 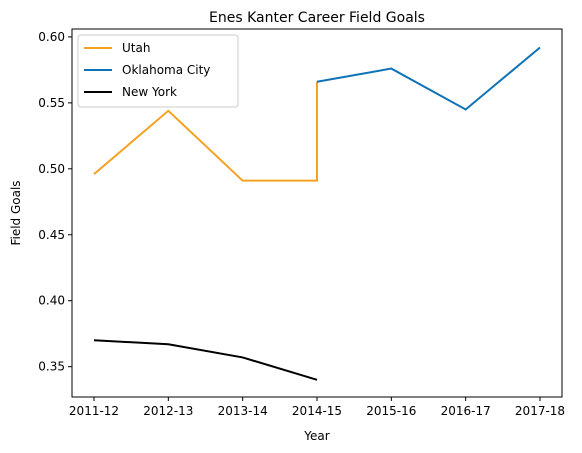 I want to click on x-axis-label: Year, so click(x=316, y=436).